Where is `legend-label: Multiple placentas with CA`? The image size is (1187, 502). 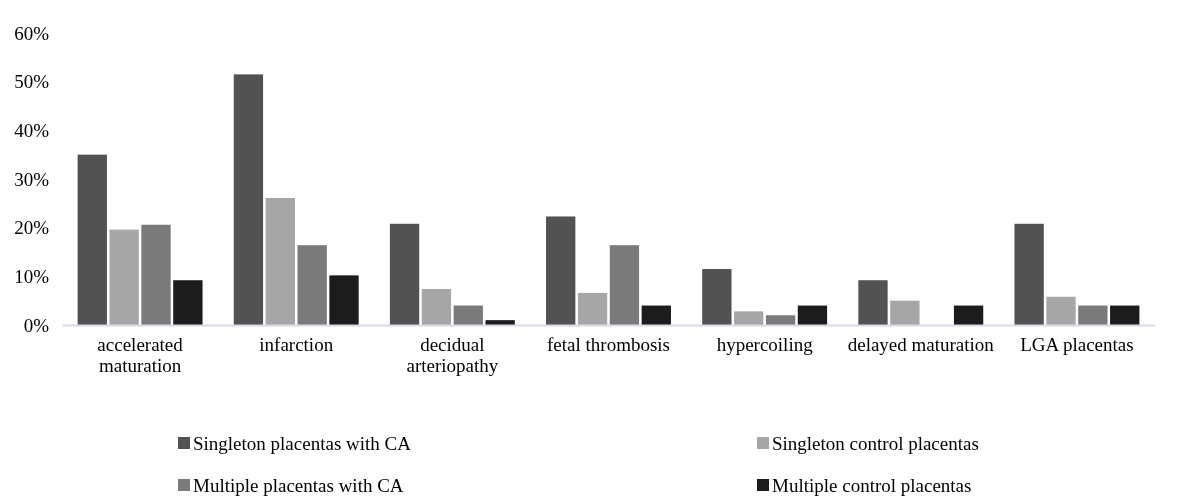 legend-label: Multiple placentas with CA is located at coordinates (298, 485).